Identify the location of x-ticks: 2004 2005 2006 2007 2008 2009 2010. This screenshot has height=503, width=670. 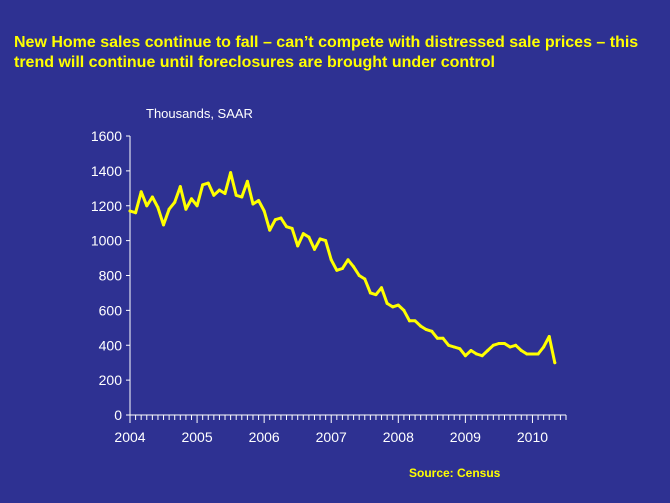
(340, 430).